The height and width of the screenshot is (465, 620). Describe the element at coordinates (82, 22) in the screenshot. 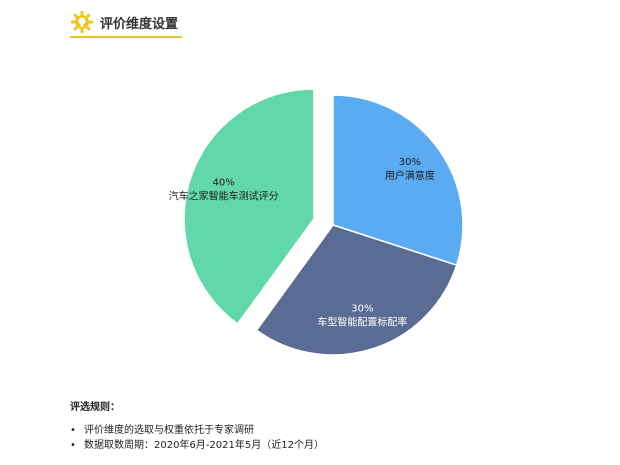

I see `gear-lightbulb-icon` at that location.